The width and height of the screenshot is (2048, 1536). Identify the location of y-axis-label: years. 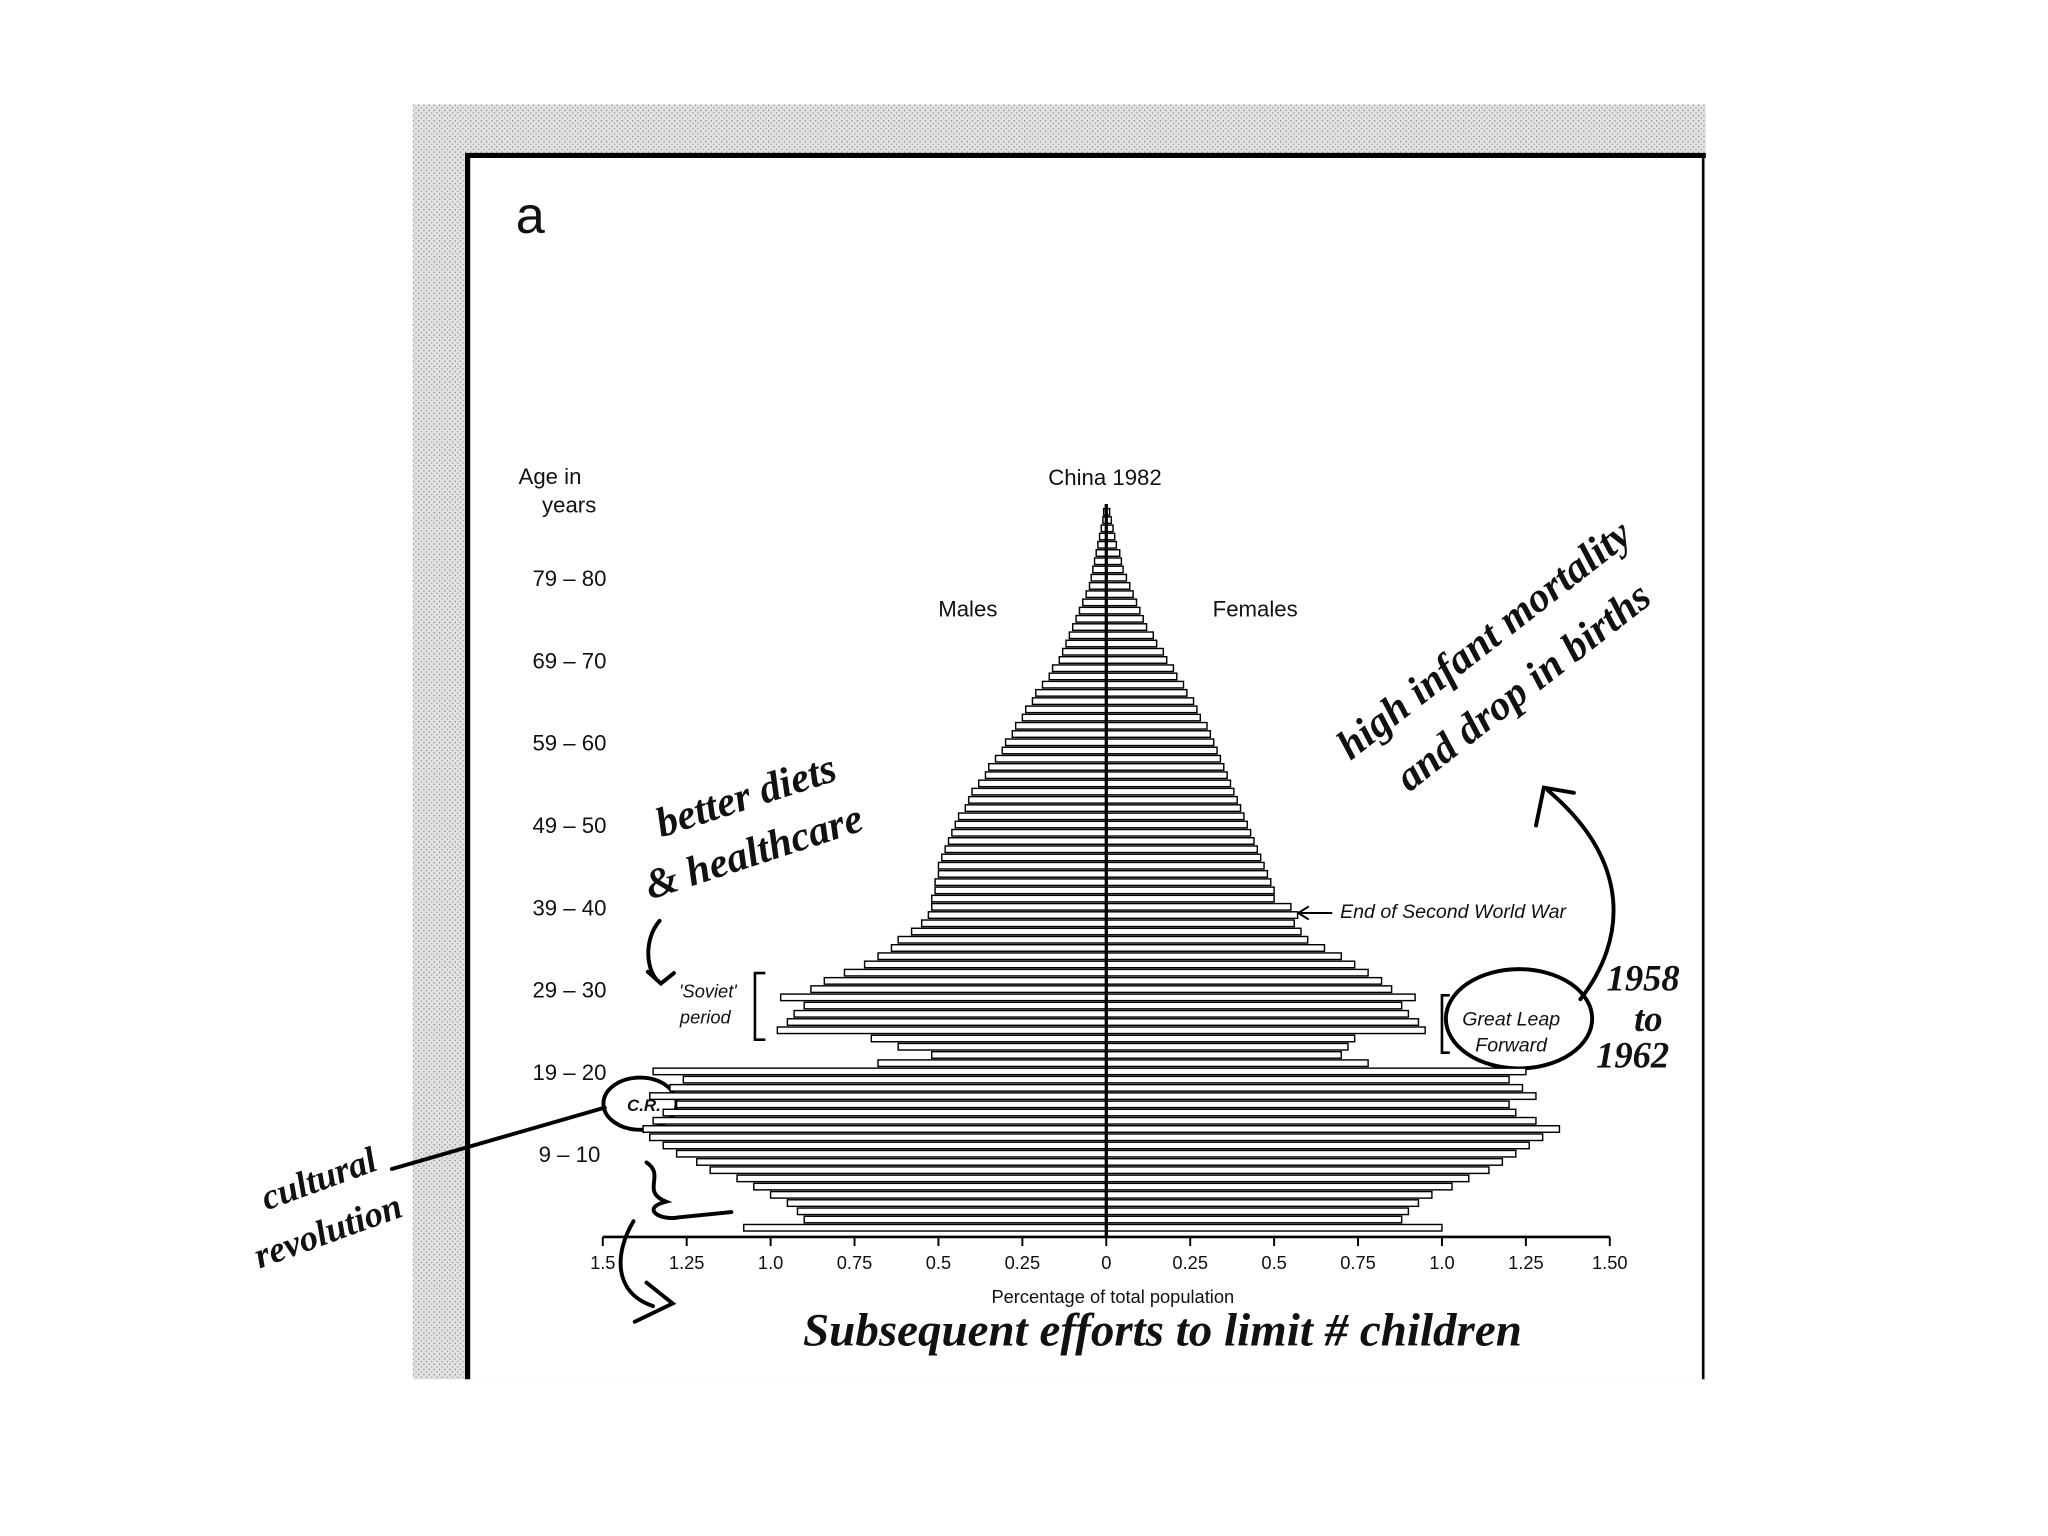
(569, 505).